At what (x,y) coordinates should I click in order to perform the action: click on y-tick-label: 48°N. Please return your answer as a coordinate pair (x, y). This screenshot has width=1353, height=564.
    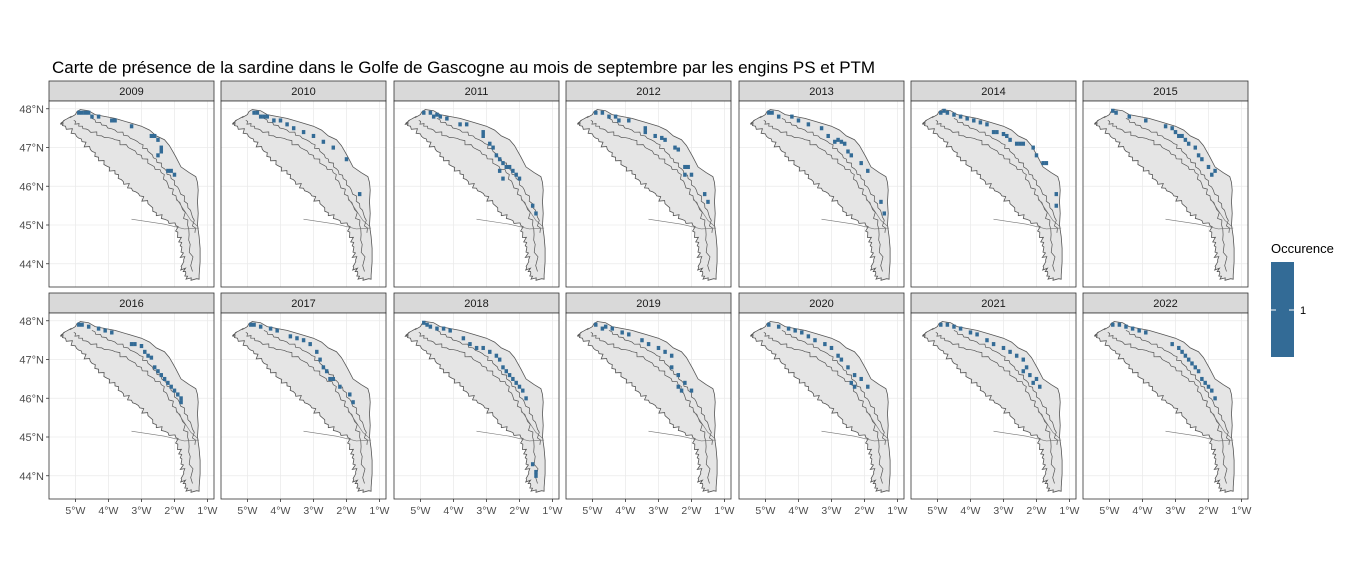
    Looking at the image, I should click on (31, 322).